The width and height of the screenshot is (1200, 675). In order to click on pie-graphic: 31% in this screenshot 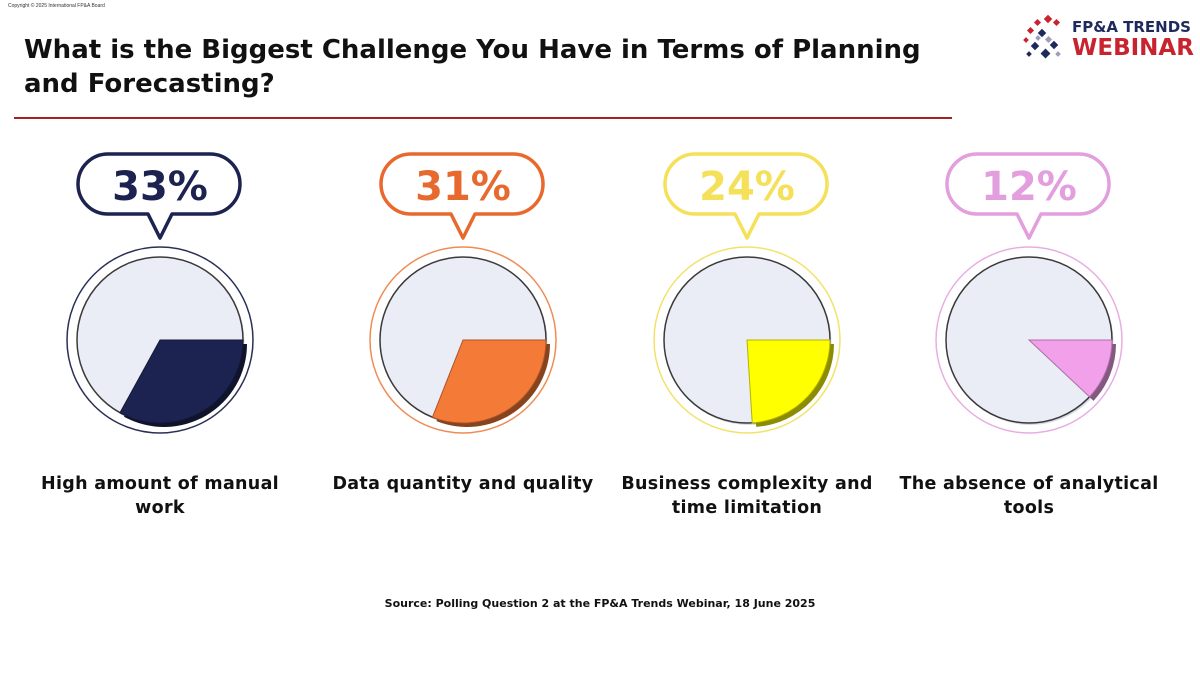, I will do `click(463, 293)`.